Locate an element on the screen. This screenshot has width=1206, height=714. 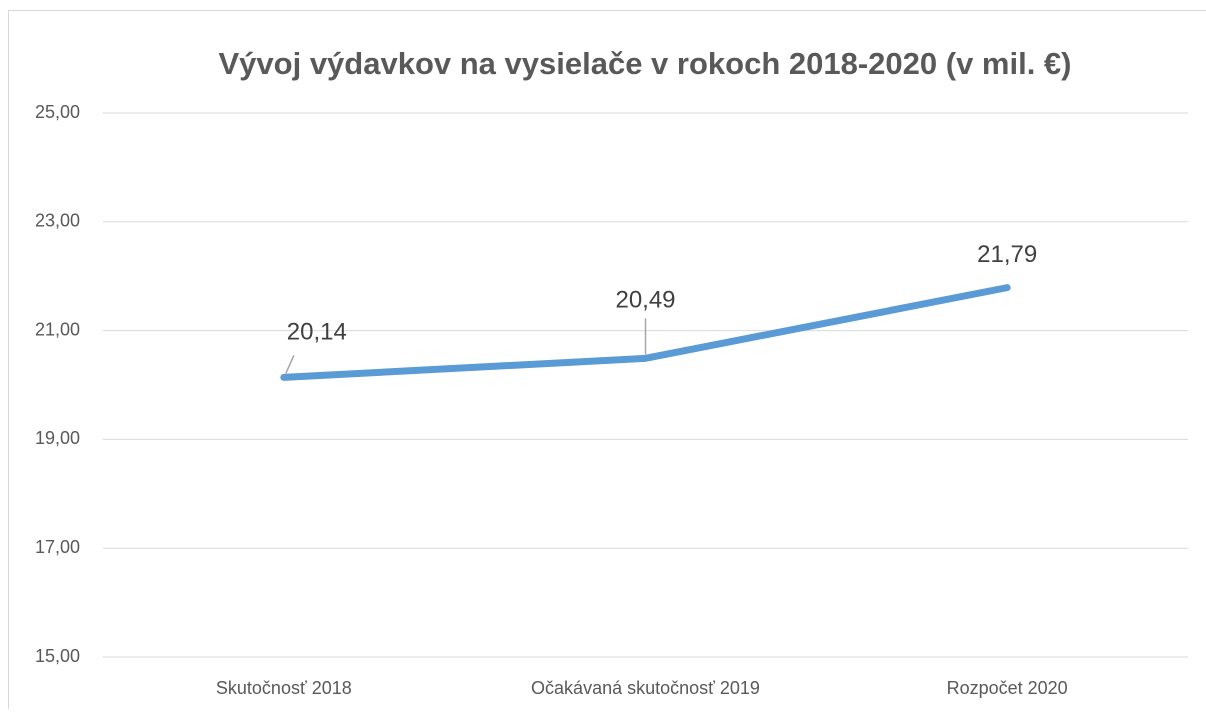
x-tick-label: Skutočnosť 2018 is located at coordinates (284, 688).